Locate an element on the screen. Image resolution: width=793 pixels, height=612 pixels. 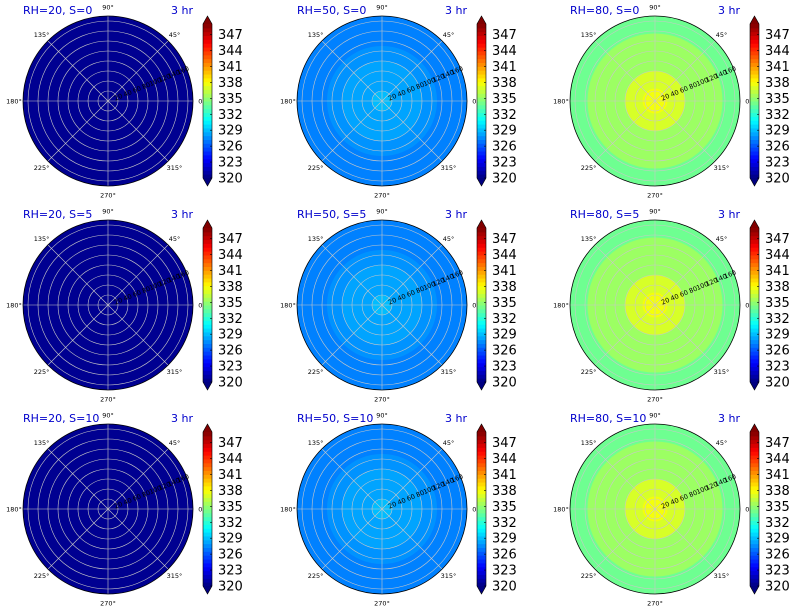
radial-tick-label: 80 is located at coordinates (146, 290).